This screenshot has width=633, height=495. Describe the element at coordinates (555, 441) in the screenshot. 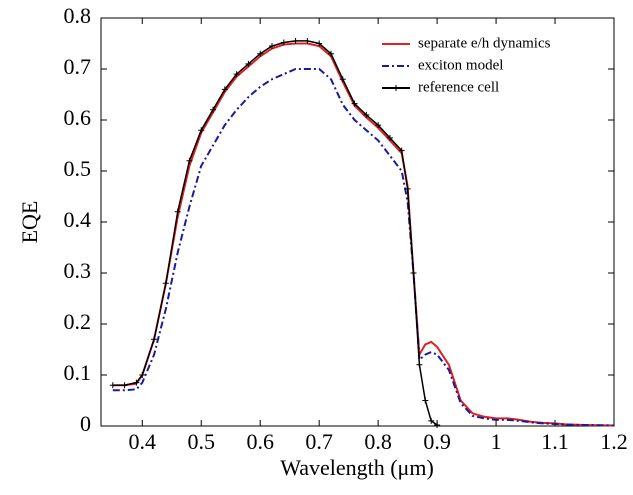

I see `x-tick-label: 1.1` at that location.